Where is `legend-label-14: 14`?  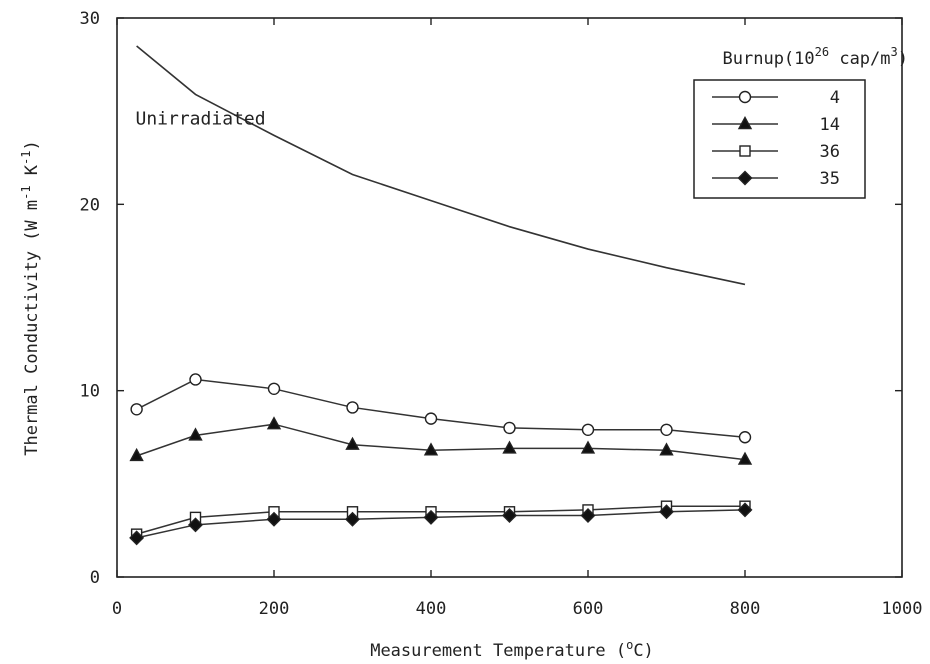
legend-label-14: 14 is located at coordinates (830, 125).